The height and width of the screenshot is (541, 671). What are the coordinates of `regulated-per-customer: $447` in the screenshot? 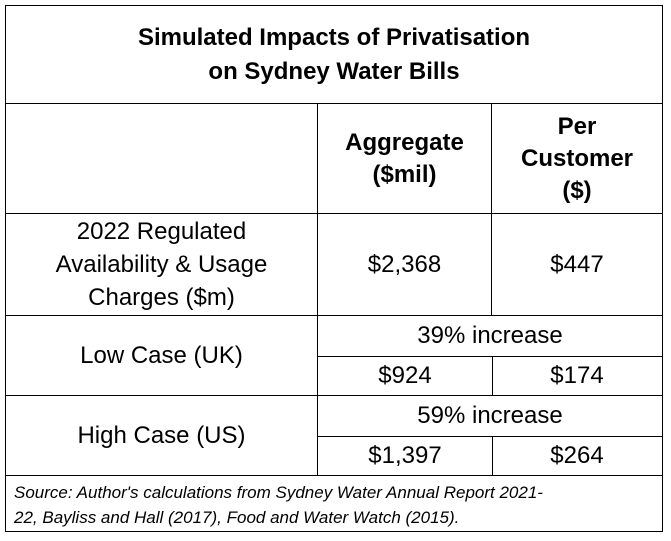 It's located at (577, 264).